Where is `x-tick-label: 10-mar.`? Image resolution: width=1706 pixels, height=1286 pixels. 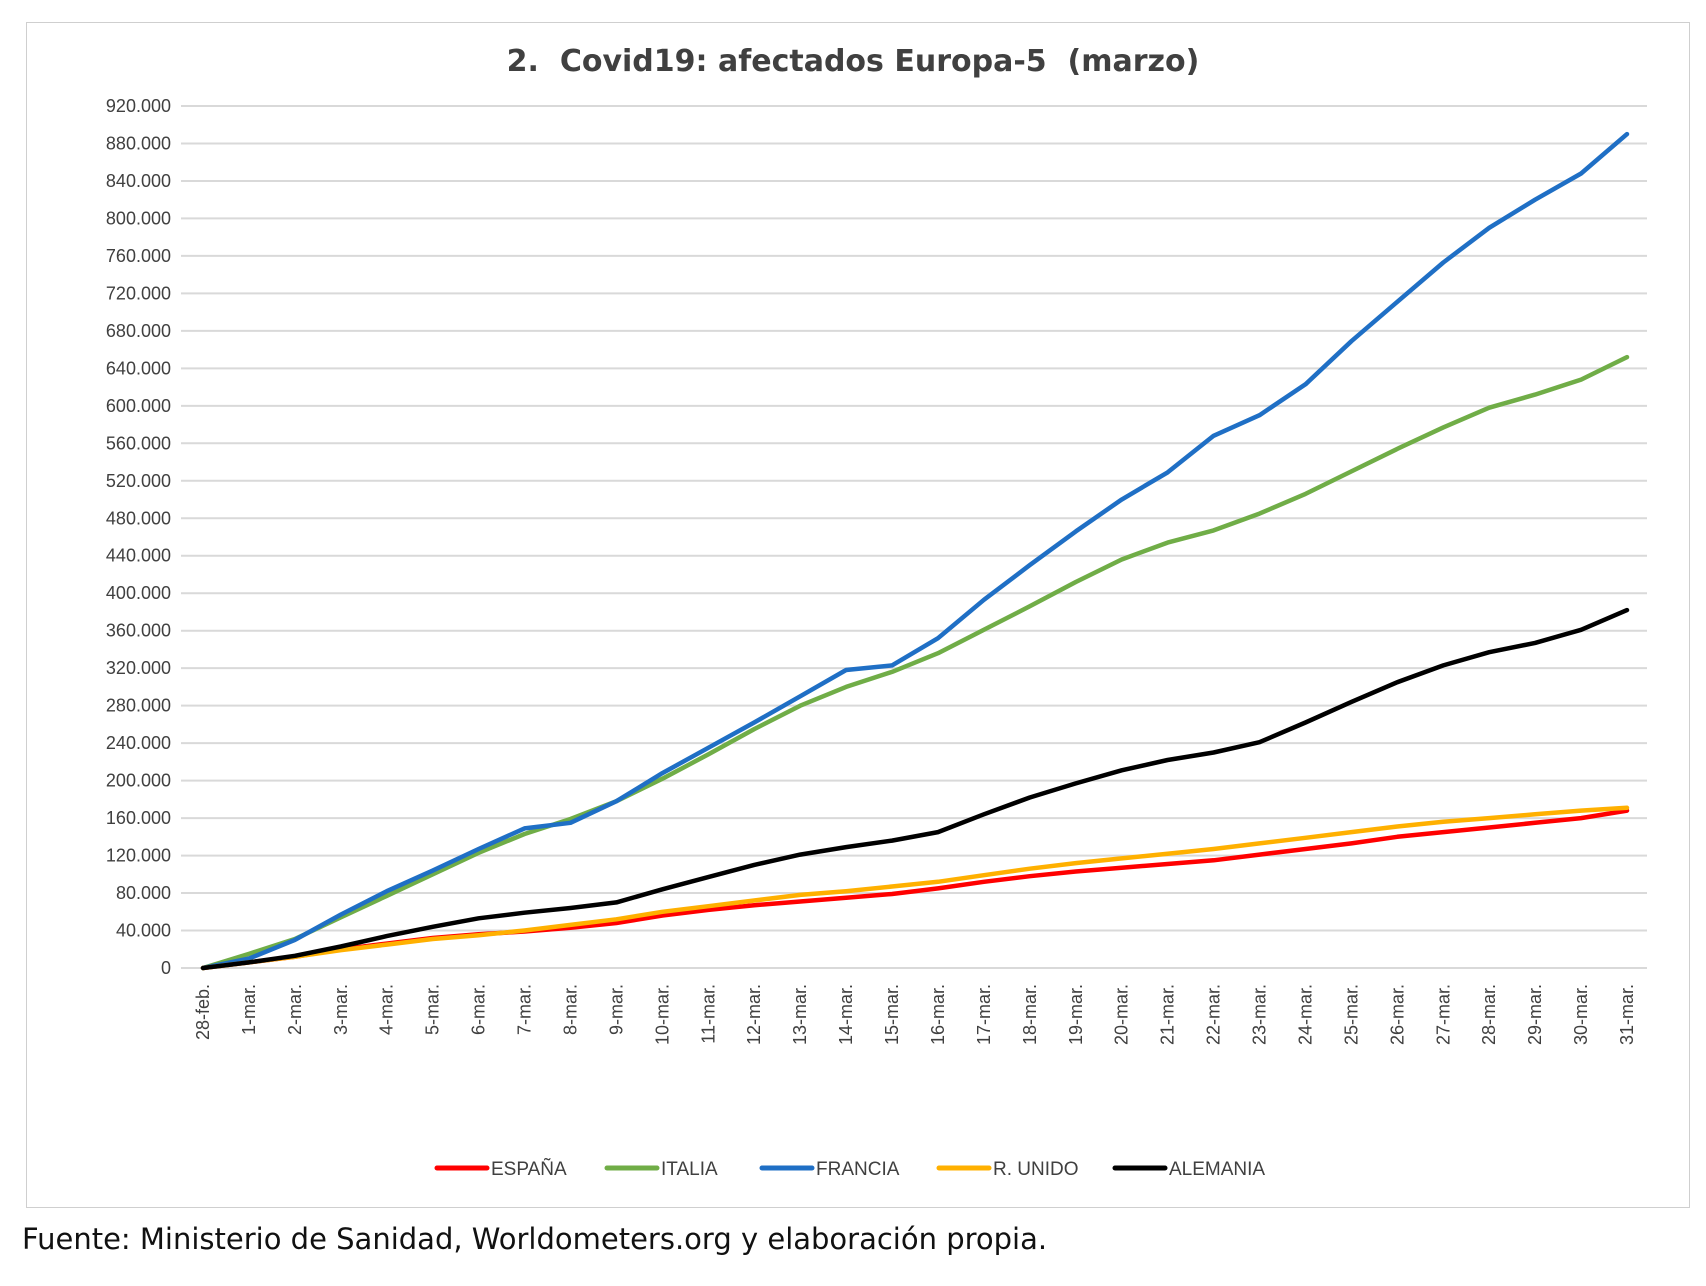
x-tick-label: 10-mar. is located at coordinates (662, 1014).